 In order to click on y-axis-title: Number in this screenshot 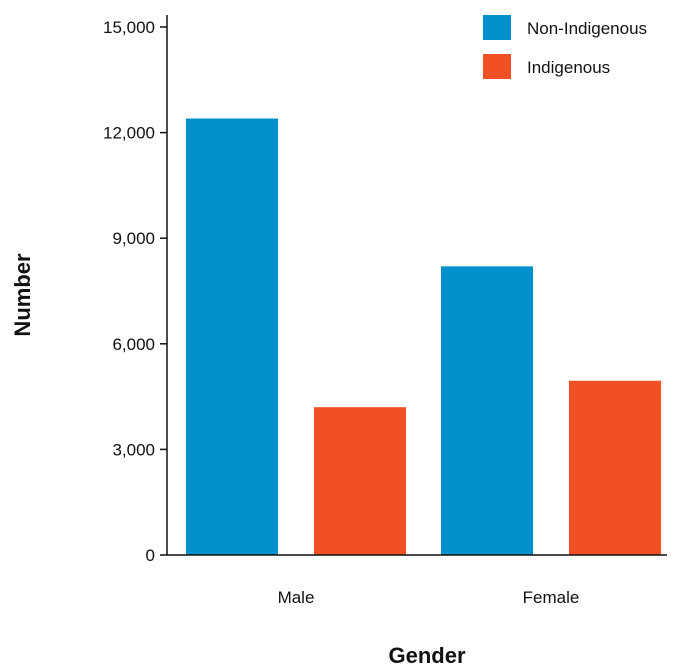, I will do `click(22, 295)`.